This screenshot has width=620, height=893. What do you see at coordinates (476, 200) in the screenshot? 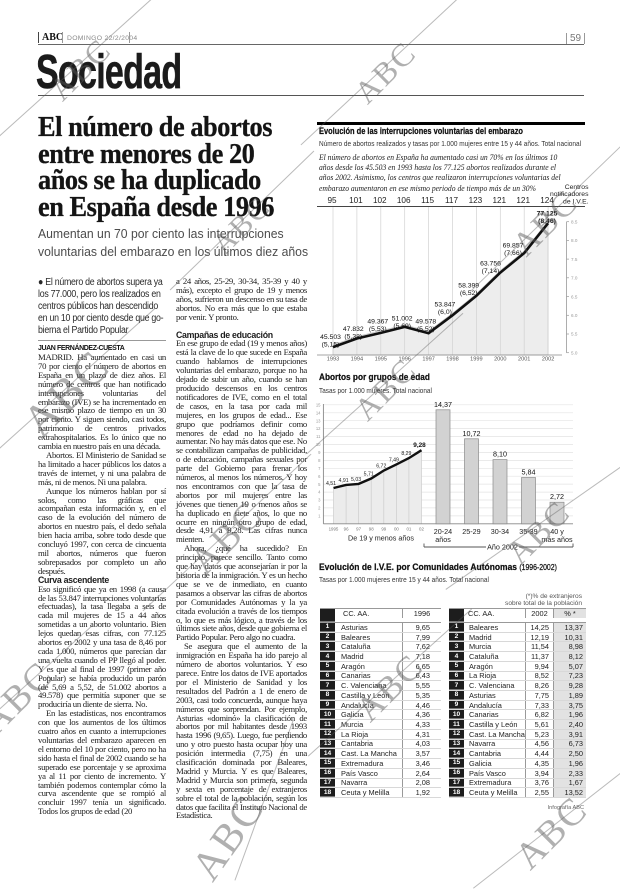
I see `svg-text: 123` at bounding box center [476, 200].